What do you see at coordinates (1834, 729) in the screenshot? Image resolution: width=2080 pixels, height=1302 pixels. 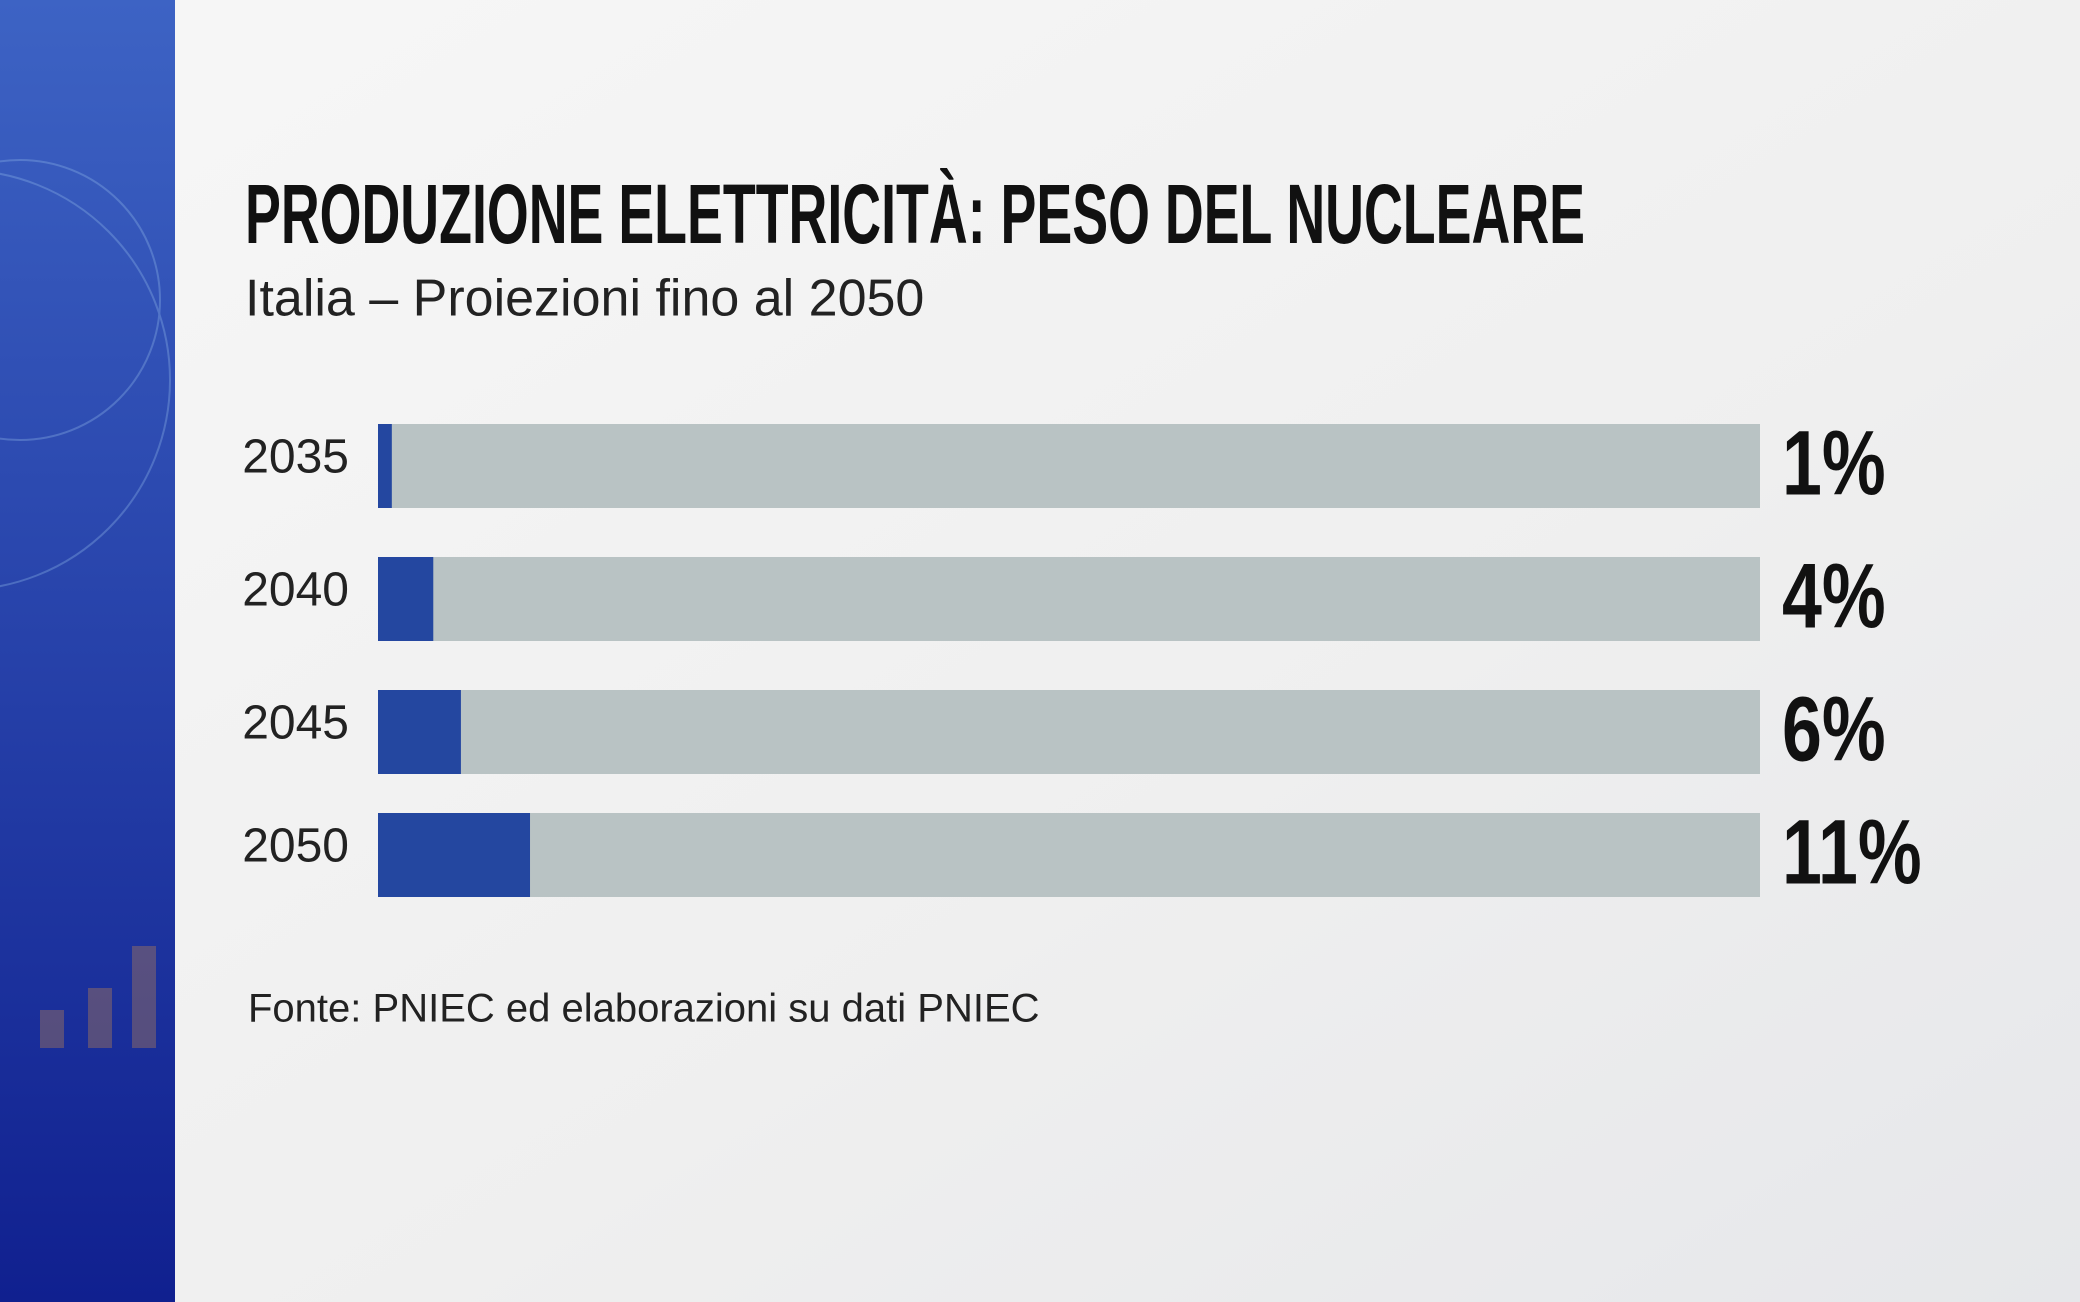 I see `value-label: 6%` at bounding box center [1834, 729].